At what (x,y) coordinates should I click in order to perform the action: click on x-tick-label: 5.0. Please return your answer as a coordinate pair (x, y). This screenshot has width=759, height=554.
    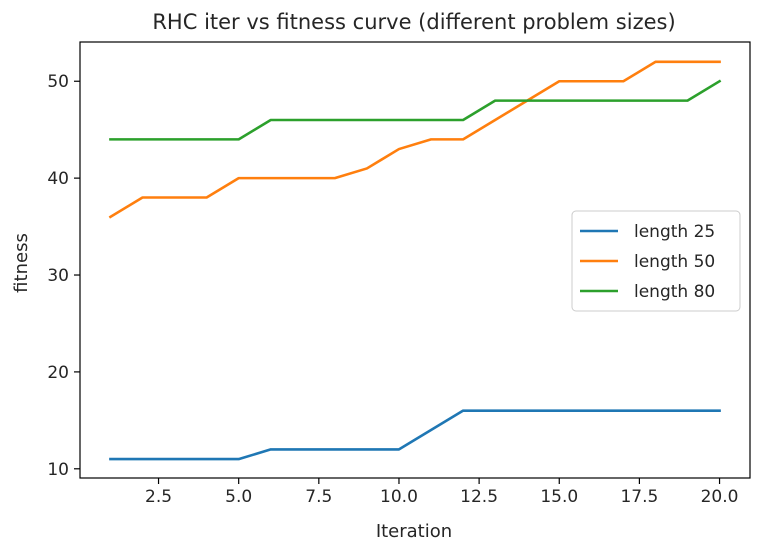
    Looking at the image, I should click on (238, 497).